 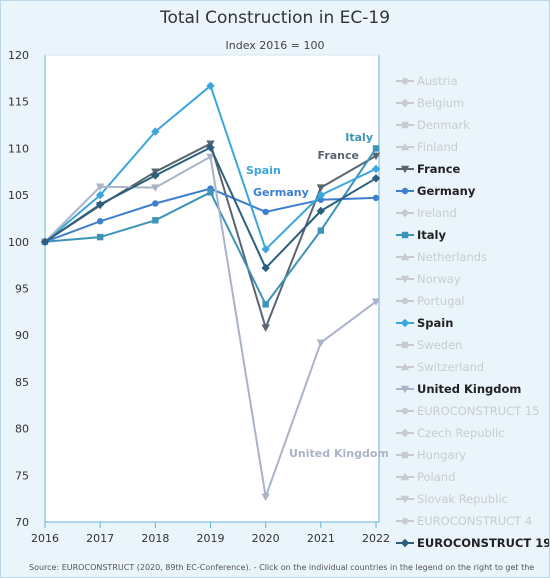 I want to click on legend-item-united-kingdom: United Kingdom, so click(x=458, y=389).